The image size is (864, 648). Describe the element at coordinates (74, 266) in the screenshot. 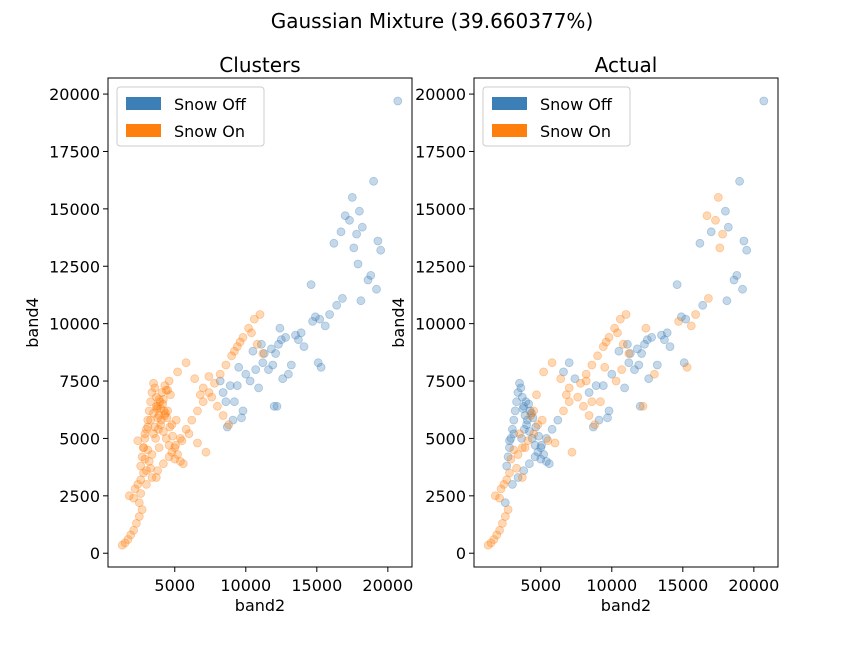

I see `y-tick-label: 12500` at that location.